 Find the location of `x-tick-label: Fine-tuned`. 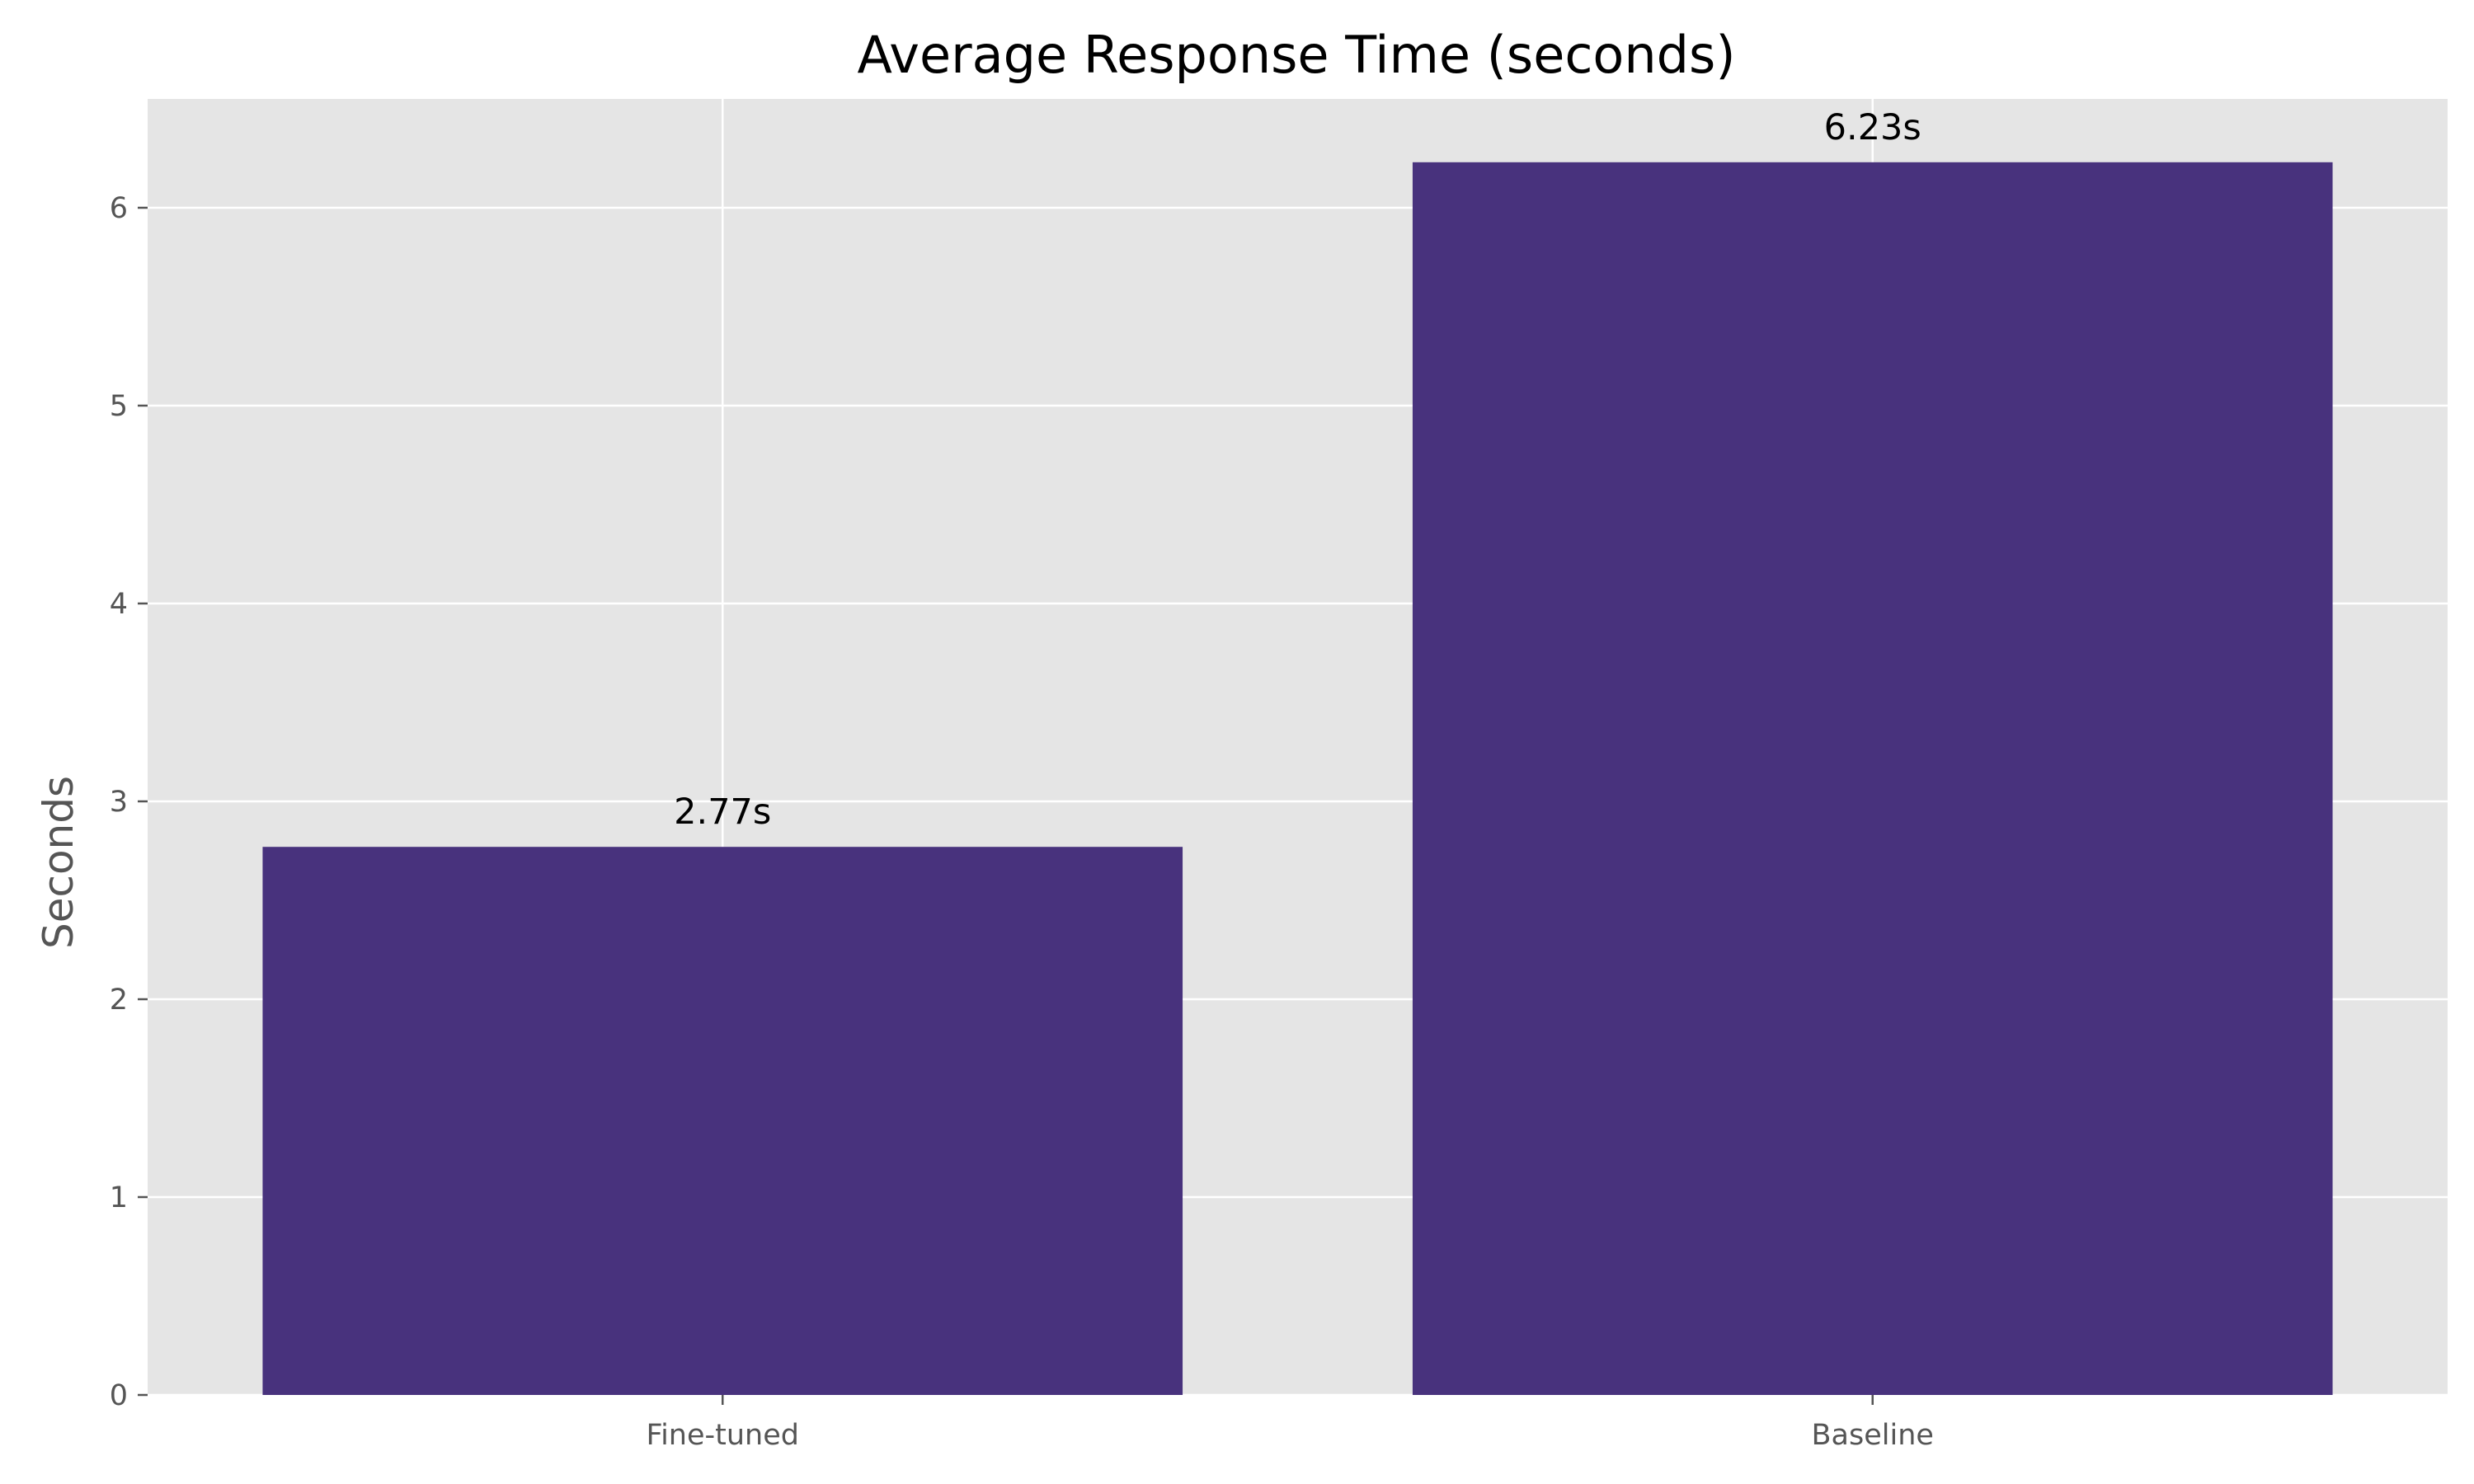

x-tick-label: Fine-tuned is located at coordinates (723, 1435).